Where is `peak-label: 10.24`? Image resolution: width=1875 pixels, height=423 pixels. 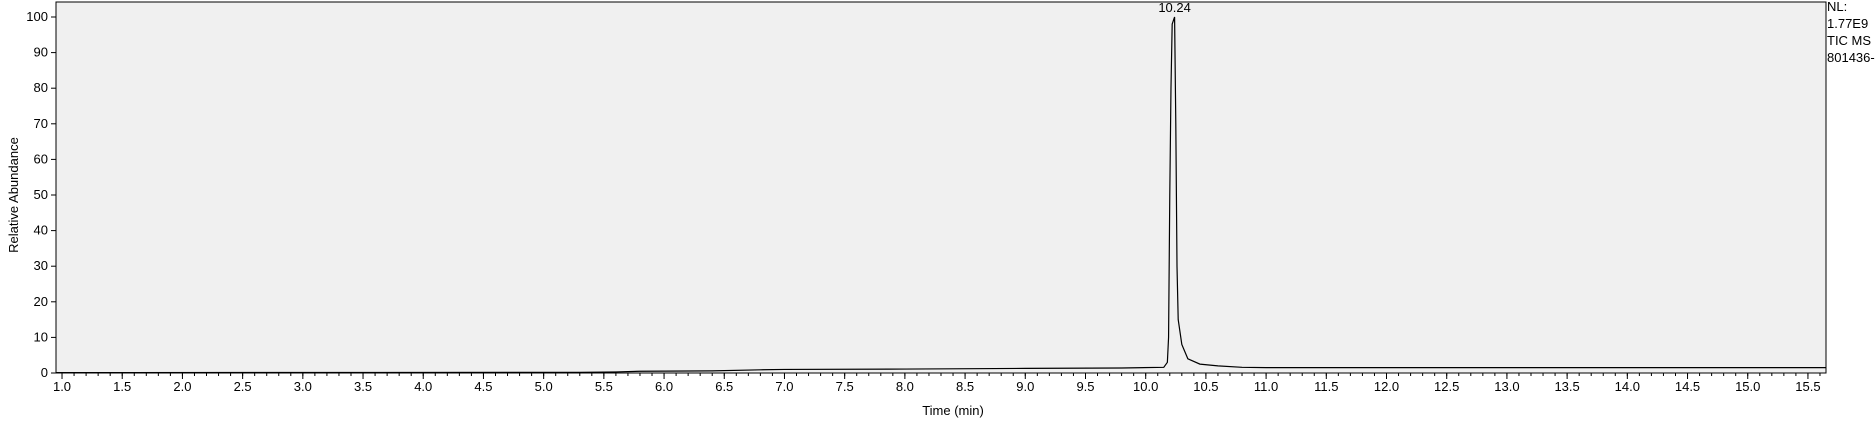 peak-label: 10.24 is located at coordinates (1174, 7).